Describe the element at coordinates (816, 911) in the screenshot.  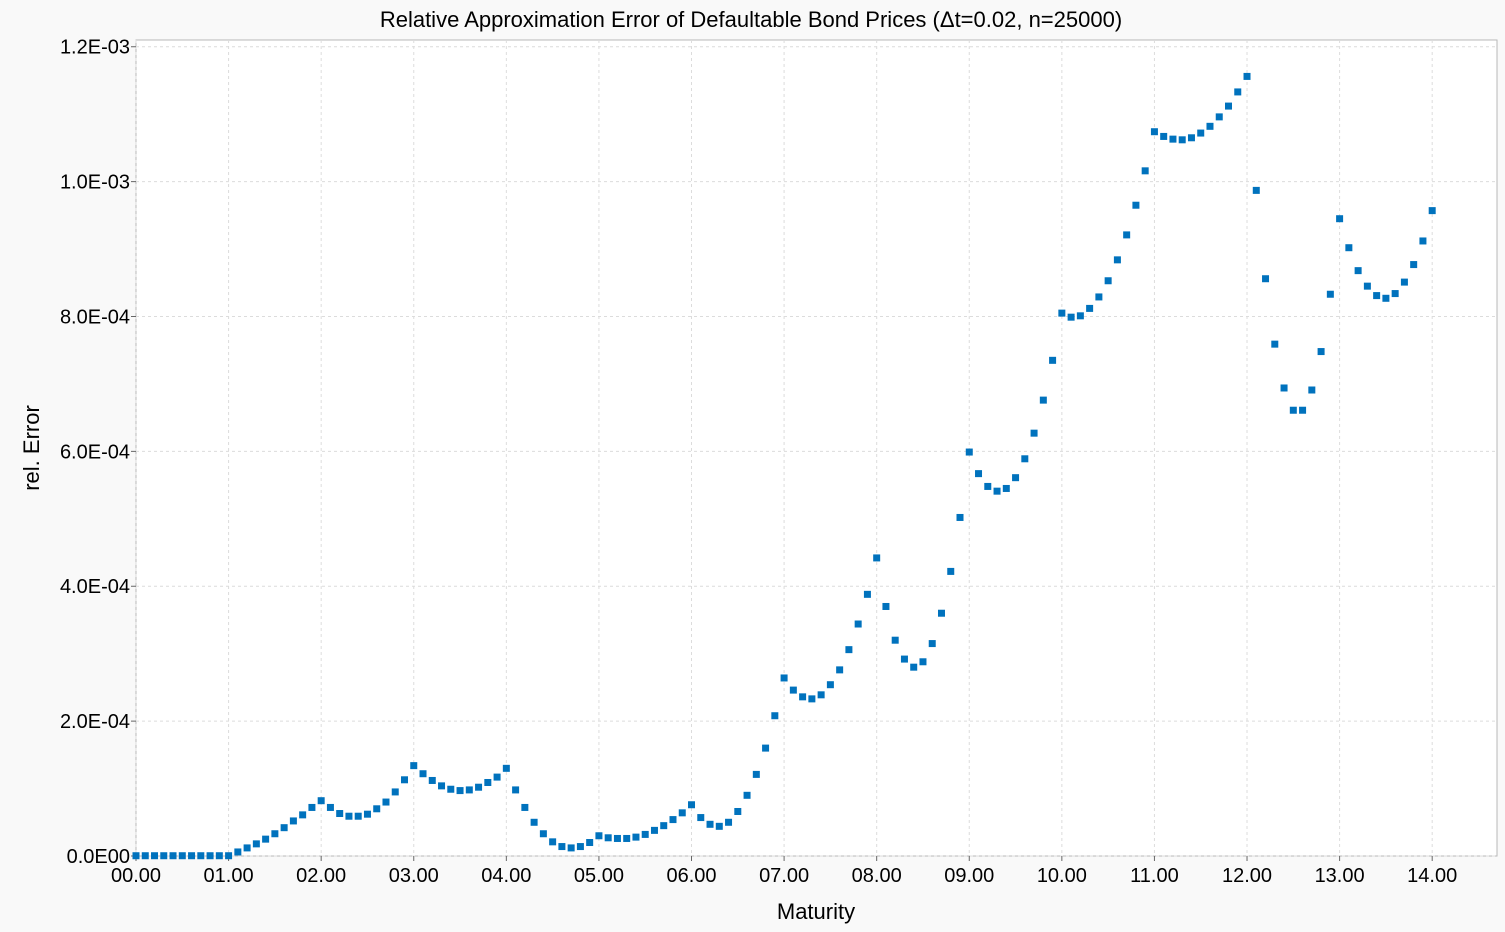
I see `x-axis-label: Maturity` at that location.